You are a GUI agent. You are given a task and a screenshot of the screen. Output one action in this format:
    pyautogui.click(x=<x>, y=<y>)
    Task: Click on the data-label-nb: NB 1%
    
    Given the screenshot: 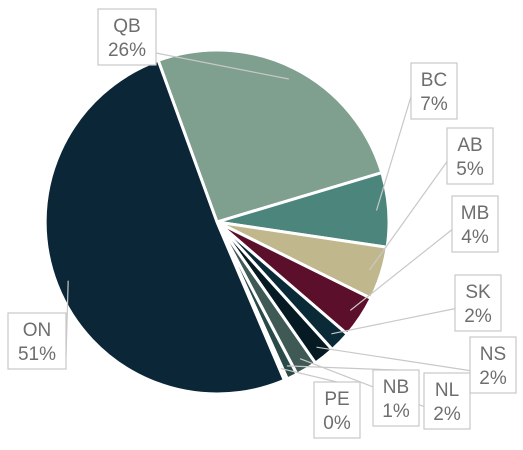 What is the action you would take?
    pyautogui.click(x=396, y=398)
    